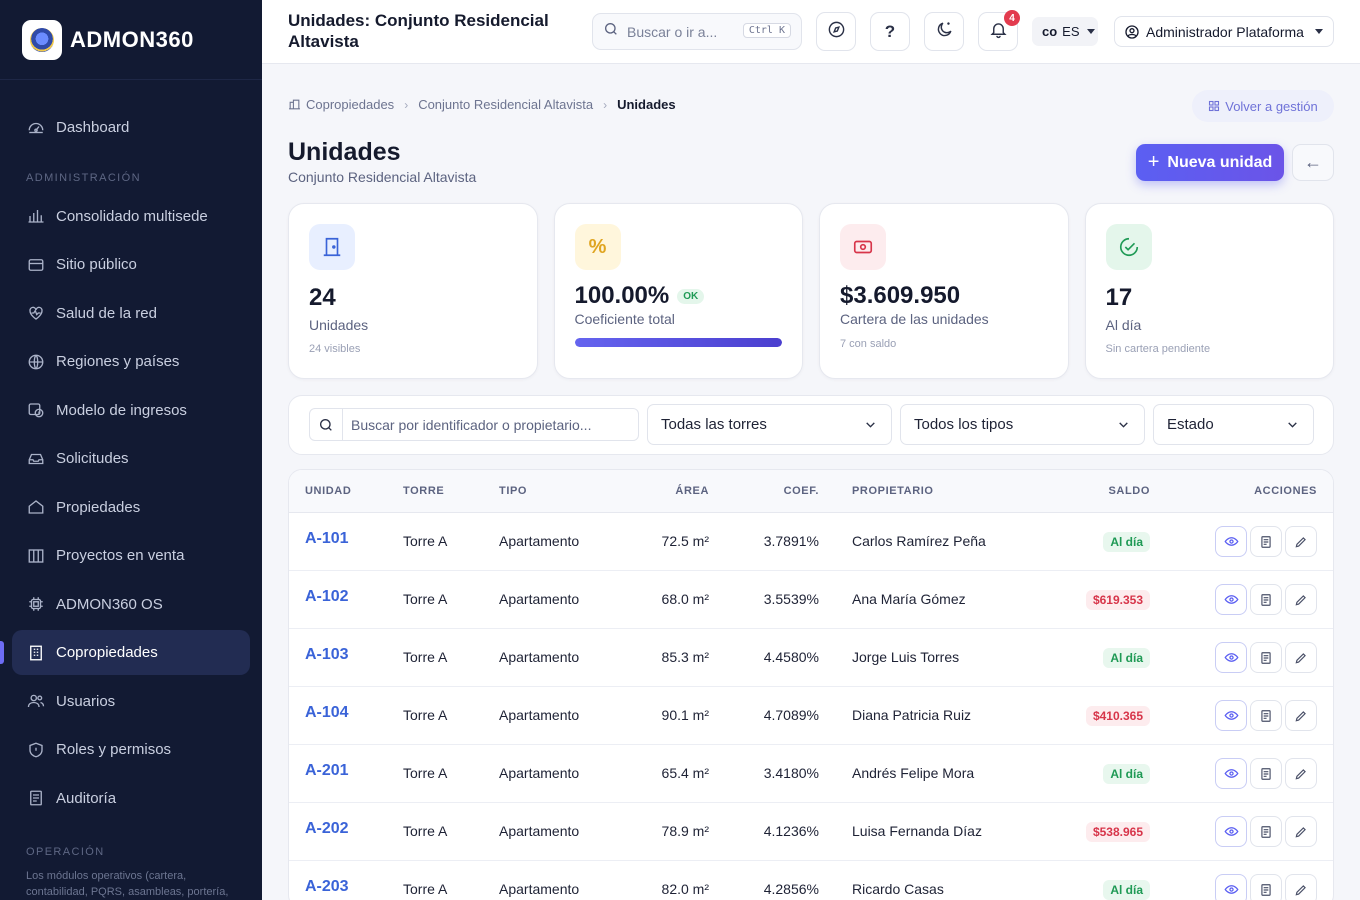  What do you see at coordinates (1210, 162) in the screenshot?
I see `new-unit-button: + Nueva unidad` at bounding box center [1210, 162].